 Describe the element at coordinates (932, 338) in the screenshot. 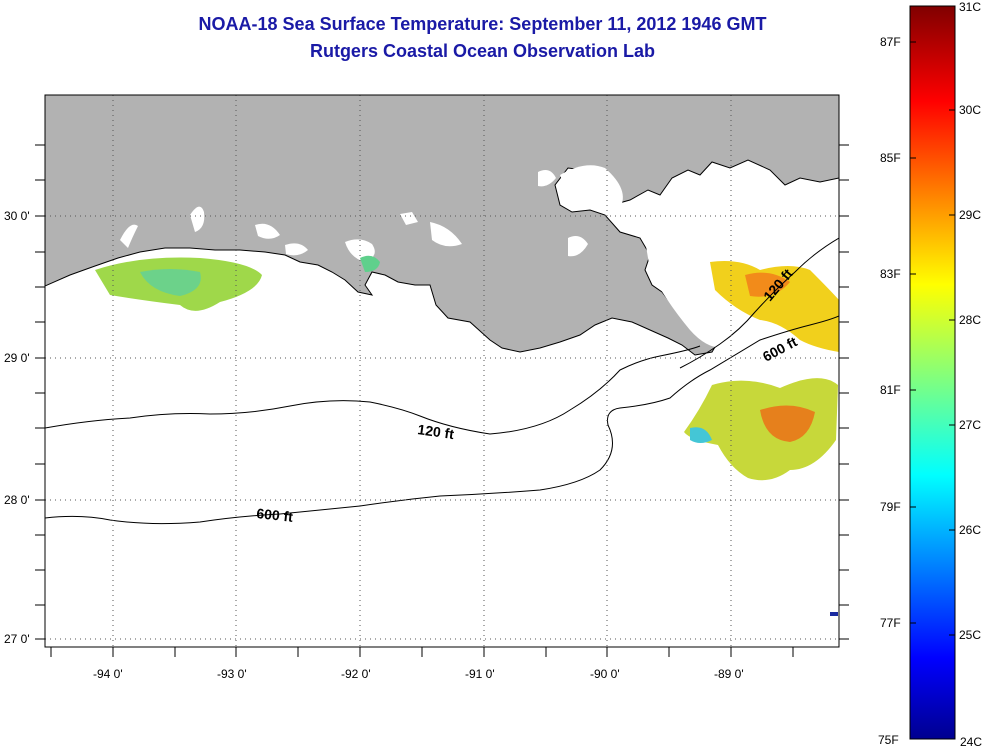

I see `colorbar-ticks` at that location.